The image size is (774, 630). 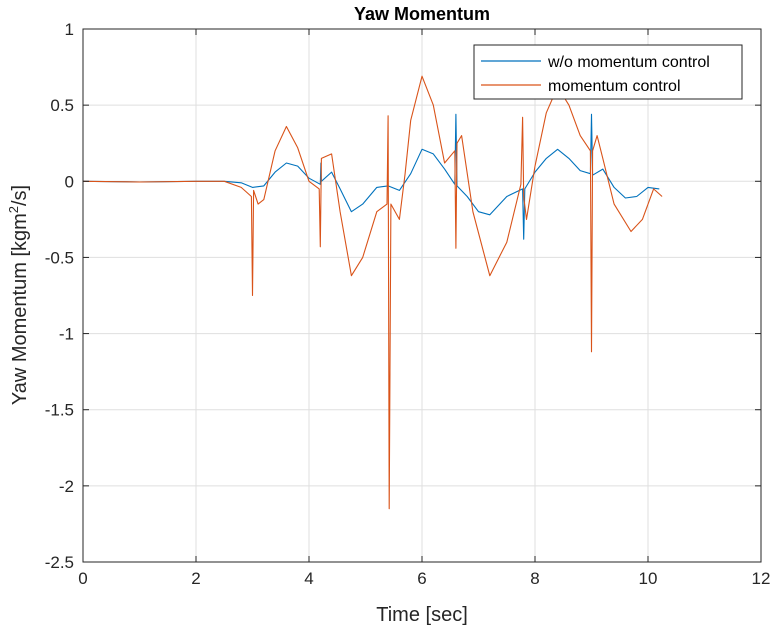 I want to click on legend-label-momentum-control: momentum control, so click(x=614, y=86).